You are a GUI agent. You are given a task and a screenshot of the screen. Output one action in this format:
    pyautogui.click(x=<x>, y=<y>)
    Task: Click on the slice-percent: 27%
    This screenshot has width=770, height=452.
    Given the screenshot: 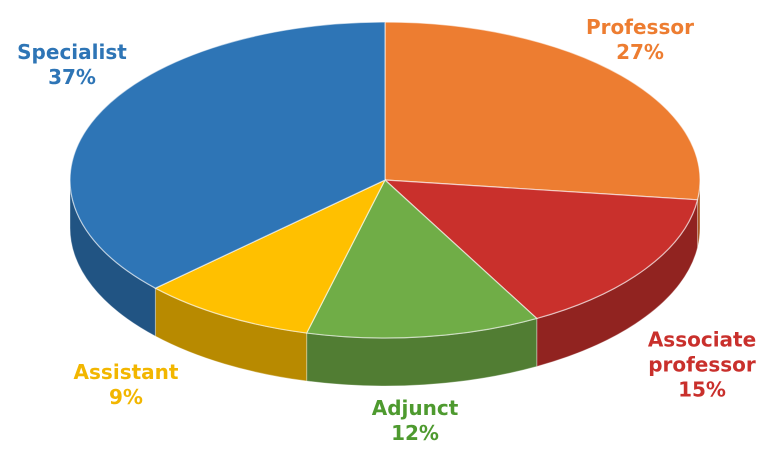 What is the action you would take?
    pyautogui.click(x=640, y=52)
    